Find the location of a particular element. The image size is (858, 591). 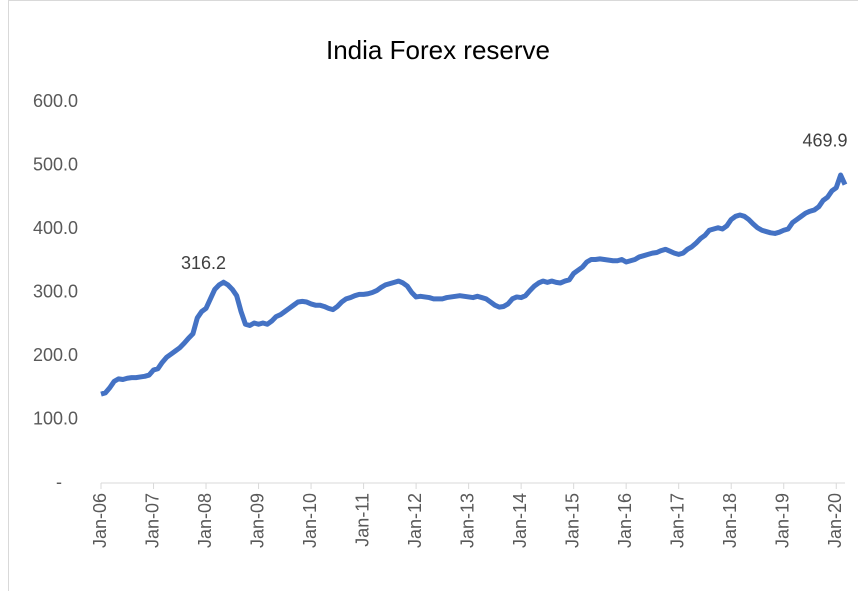

y-tick-label: 600.0 is located at coordinates (55, 101).